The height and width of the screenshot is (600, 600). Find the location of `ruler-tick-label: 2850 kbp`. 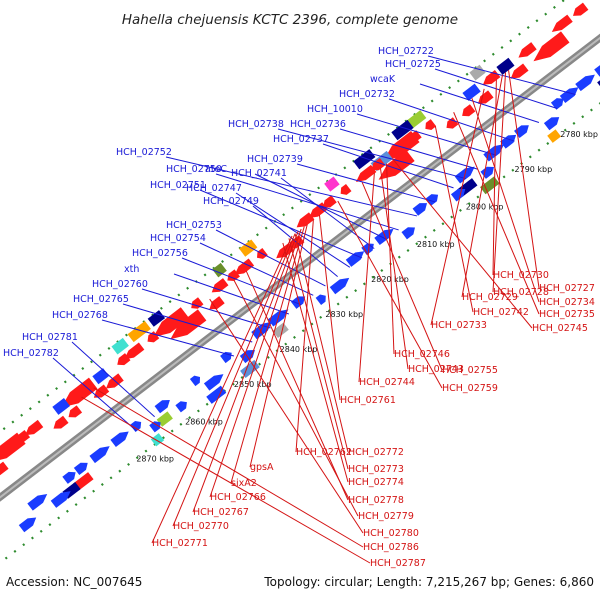

ruler-tick-label: 2850 kbp is located at coordinates (253, 384).